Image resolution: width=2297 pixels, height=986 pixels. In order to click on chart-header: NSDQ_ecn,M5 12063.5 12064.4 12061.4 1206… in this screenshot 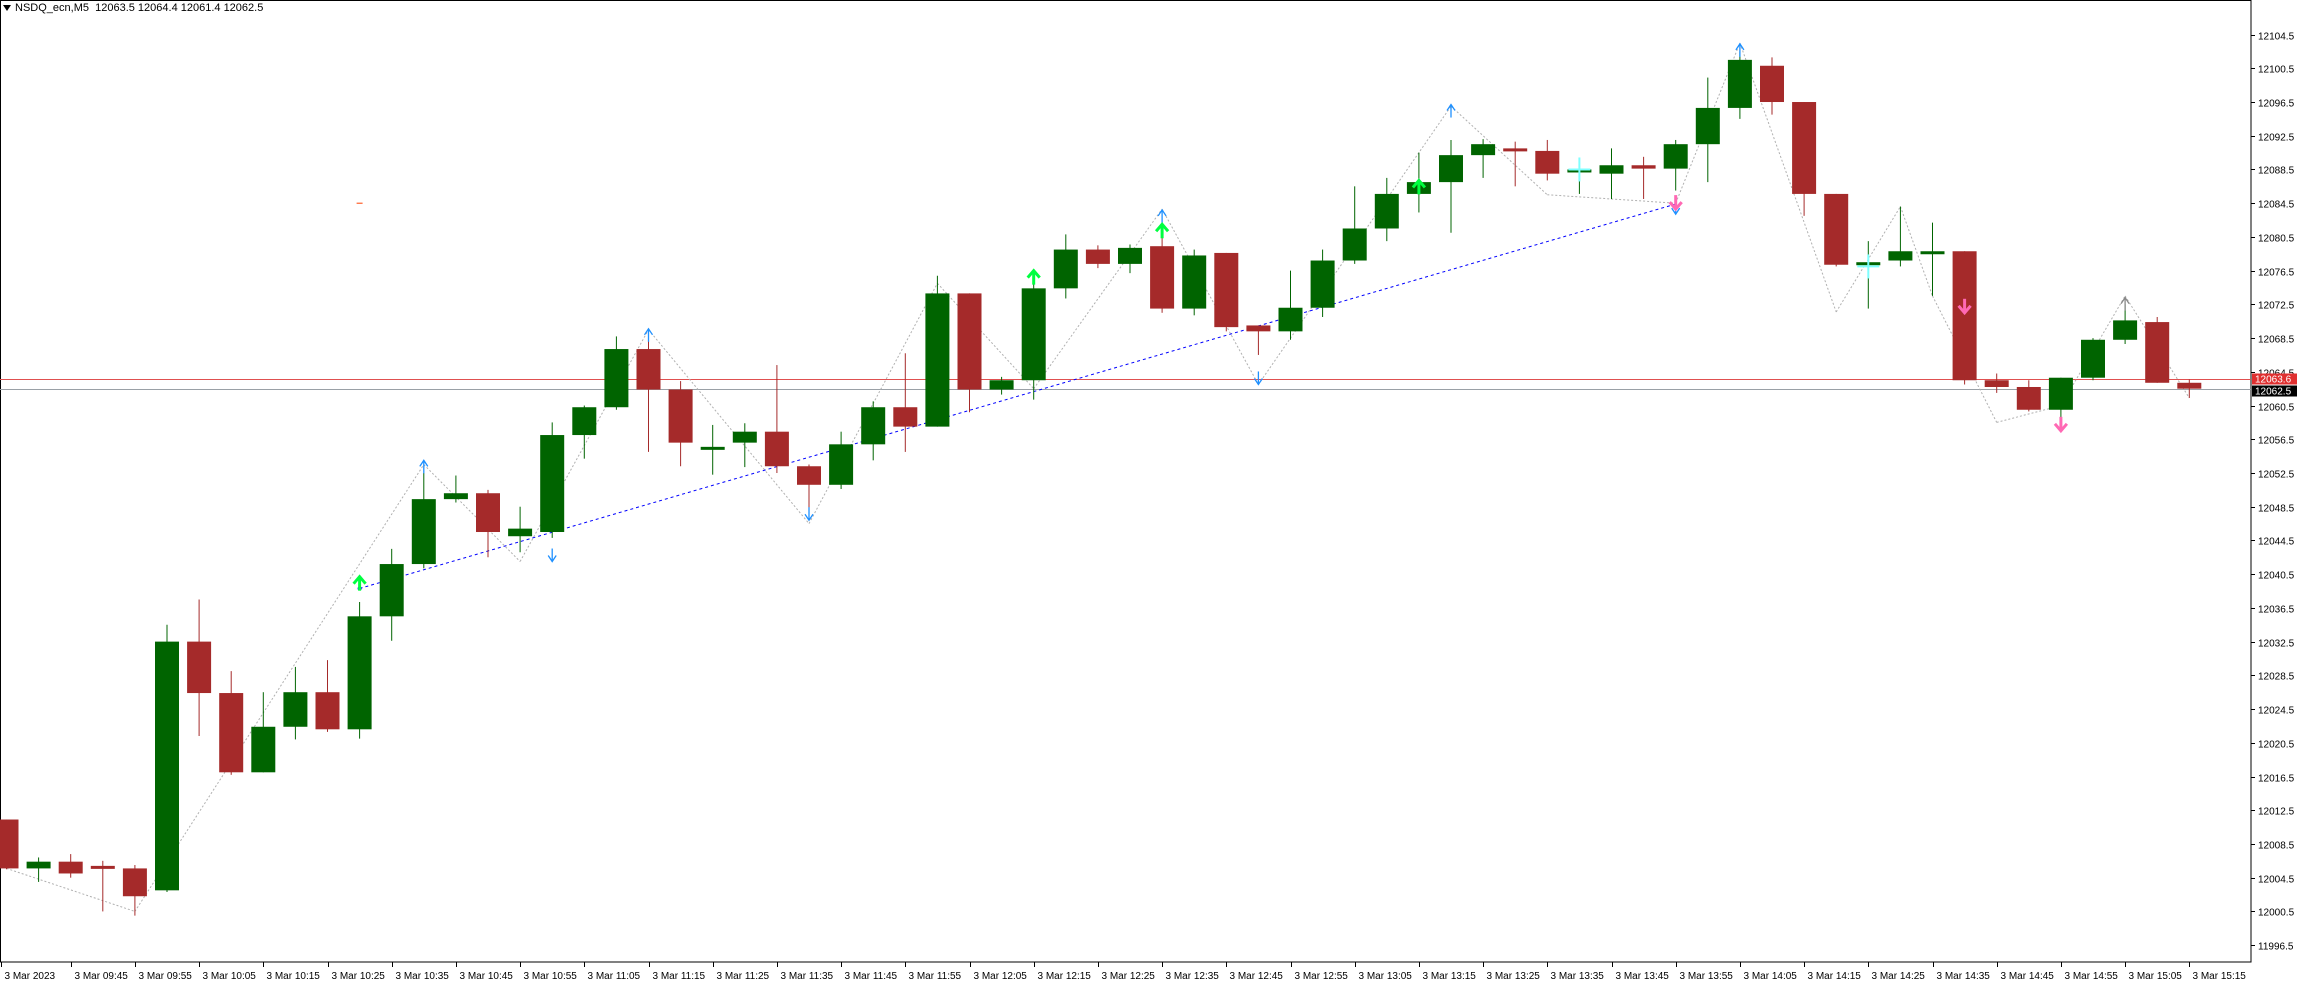, I will do `click(133, 8)`.